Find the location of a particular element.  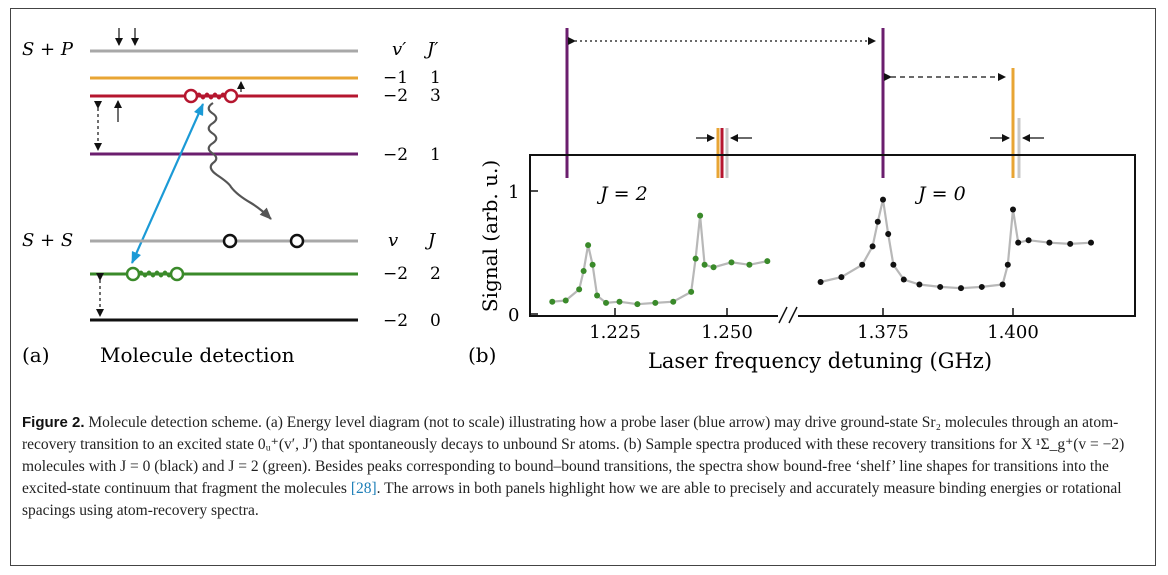

plot-frame is located at coordinates (832, 235).